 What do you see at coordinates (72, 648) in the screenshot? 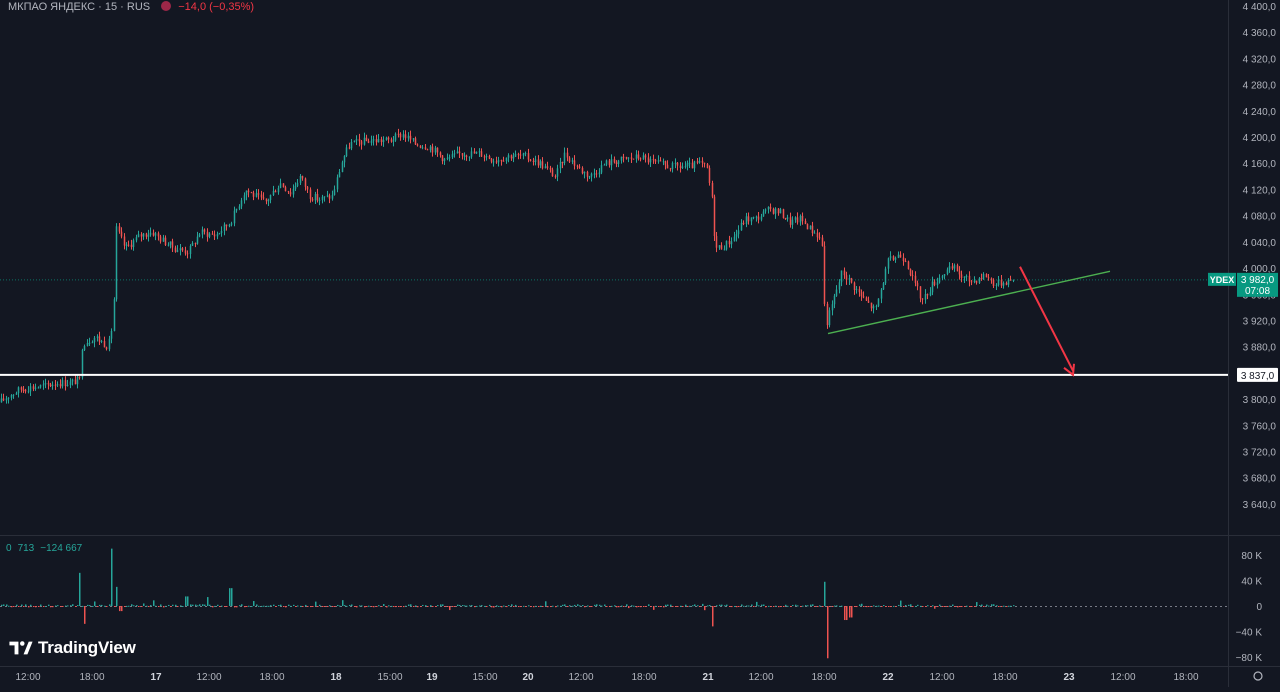
I see `tradingview-logo: TradingView` at bounding box center [72, 648].